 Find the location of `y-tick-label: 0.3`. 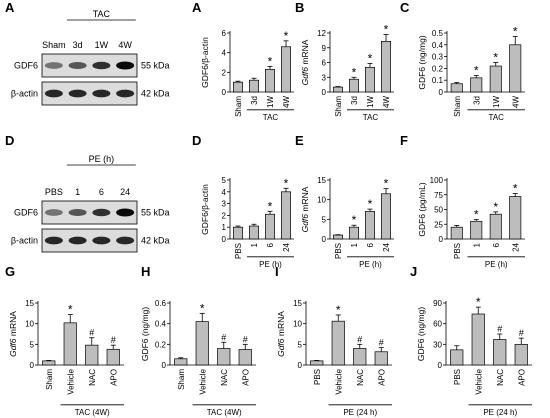

y-tick-label: 0.3 is located at coordinates (438, 57).